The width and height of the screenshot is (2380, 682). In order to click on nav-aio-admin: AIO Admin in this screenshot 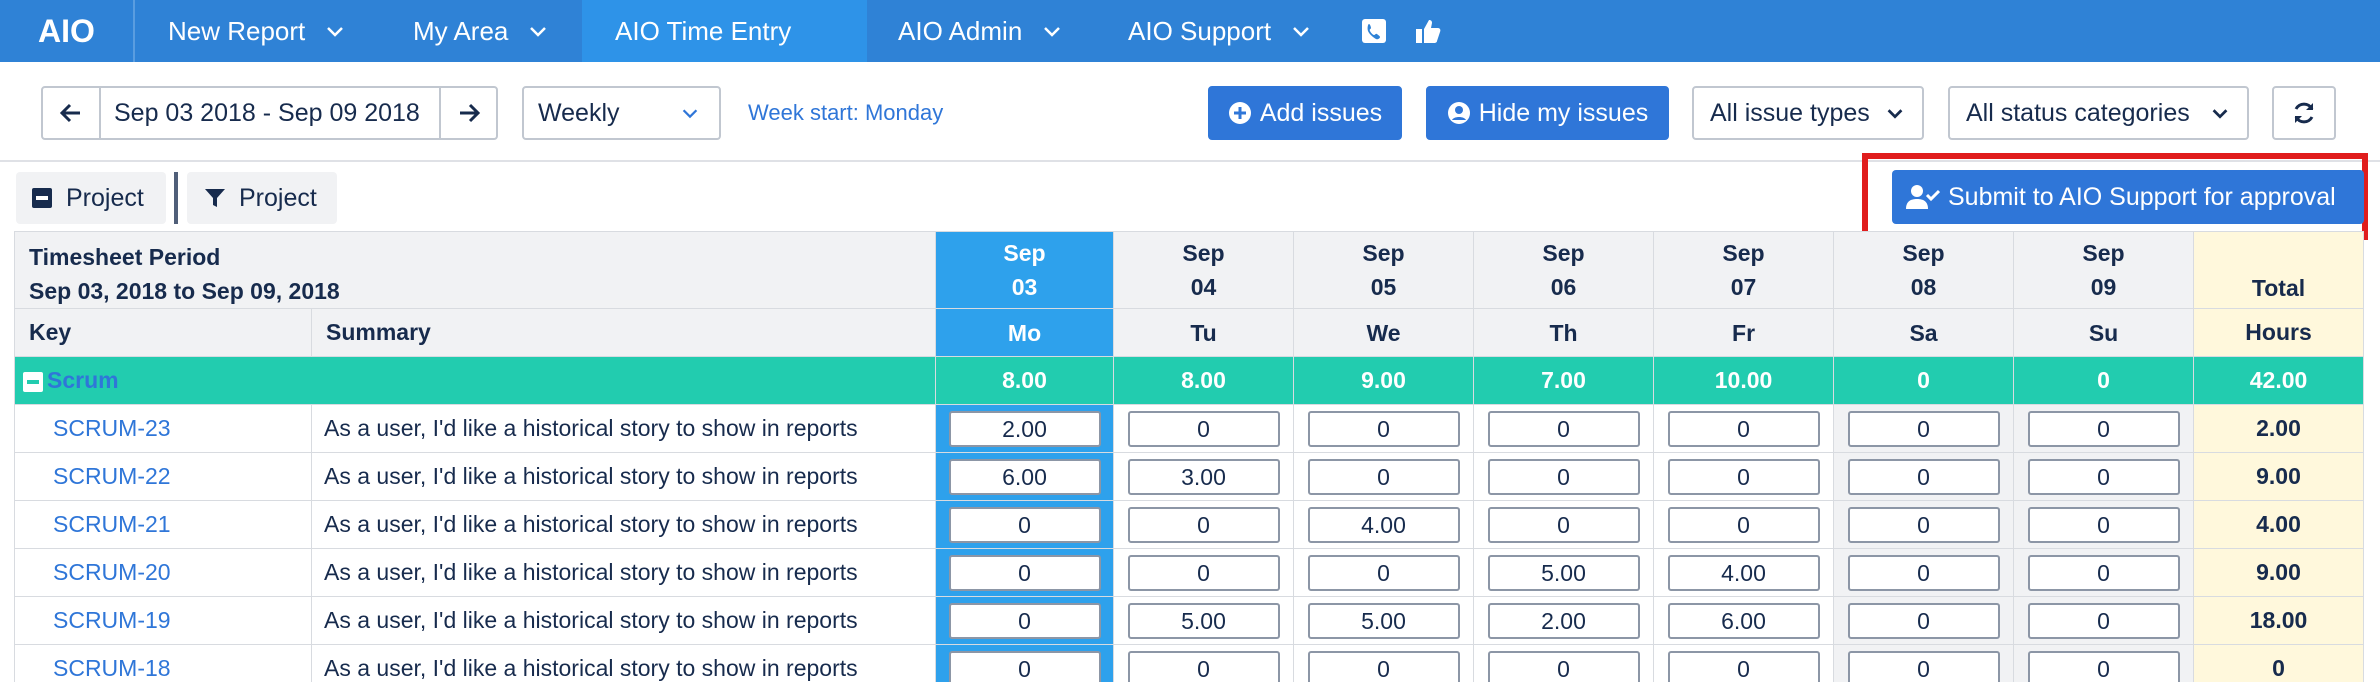, I will do `click(981, 31)`.